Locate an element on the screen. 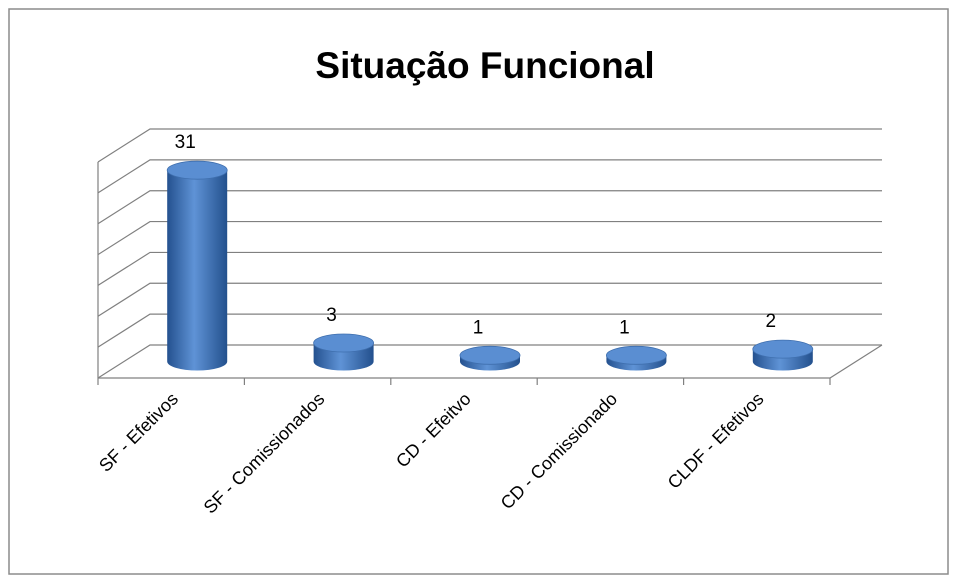  data-label: 3 is located at coordinates (331, 315).